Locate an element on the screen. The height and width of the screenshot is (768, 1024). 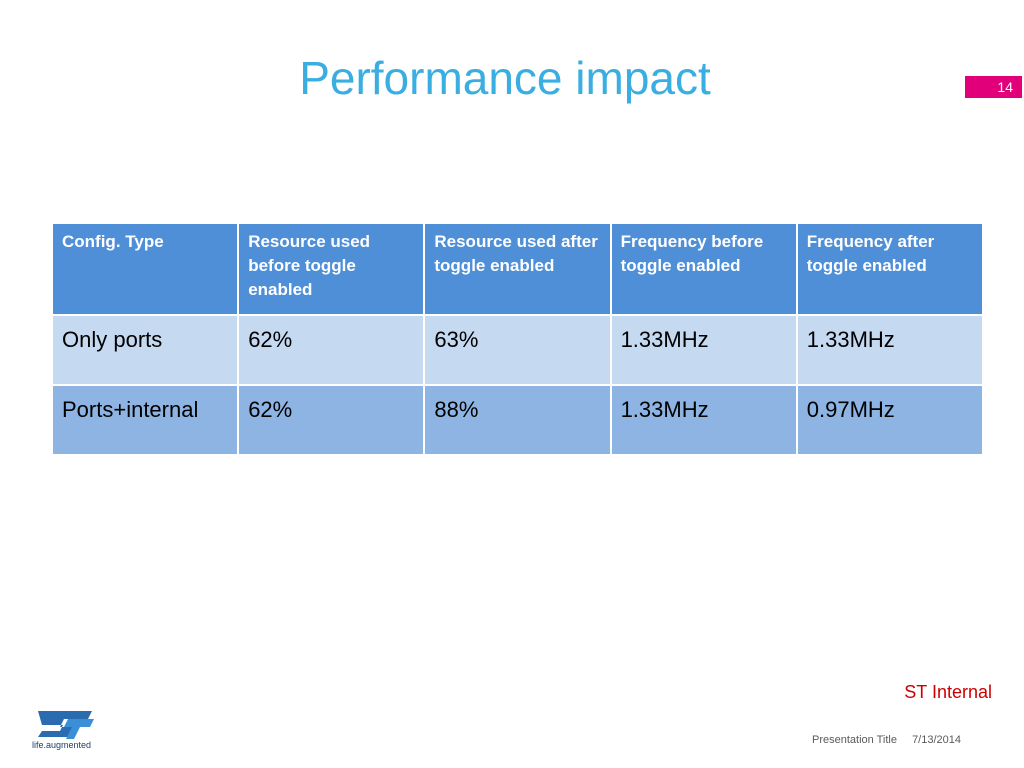
cell-resource-after: 88% is located at coordinates (517, 420).